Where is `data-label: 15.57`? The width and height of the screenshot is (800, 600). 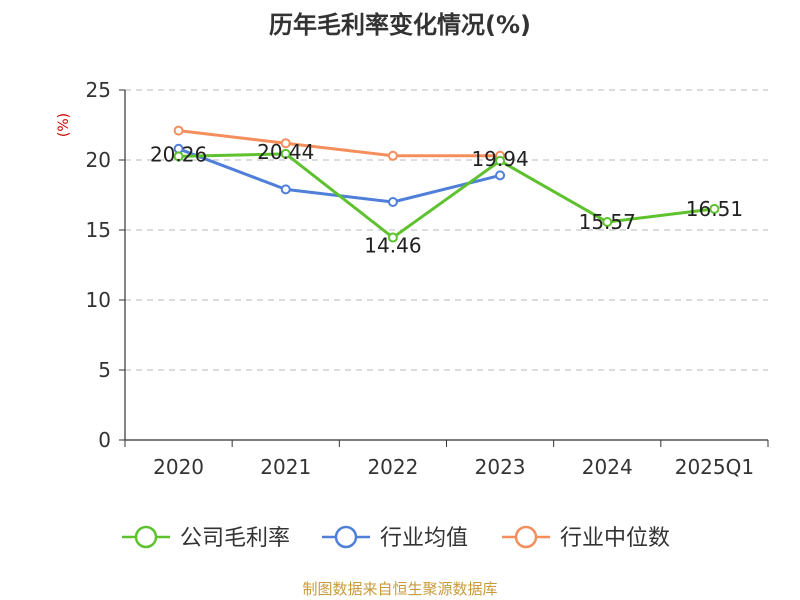
data-label: 15.57 is located at coordinates (607, 222).